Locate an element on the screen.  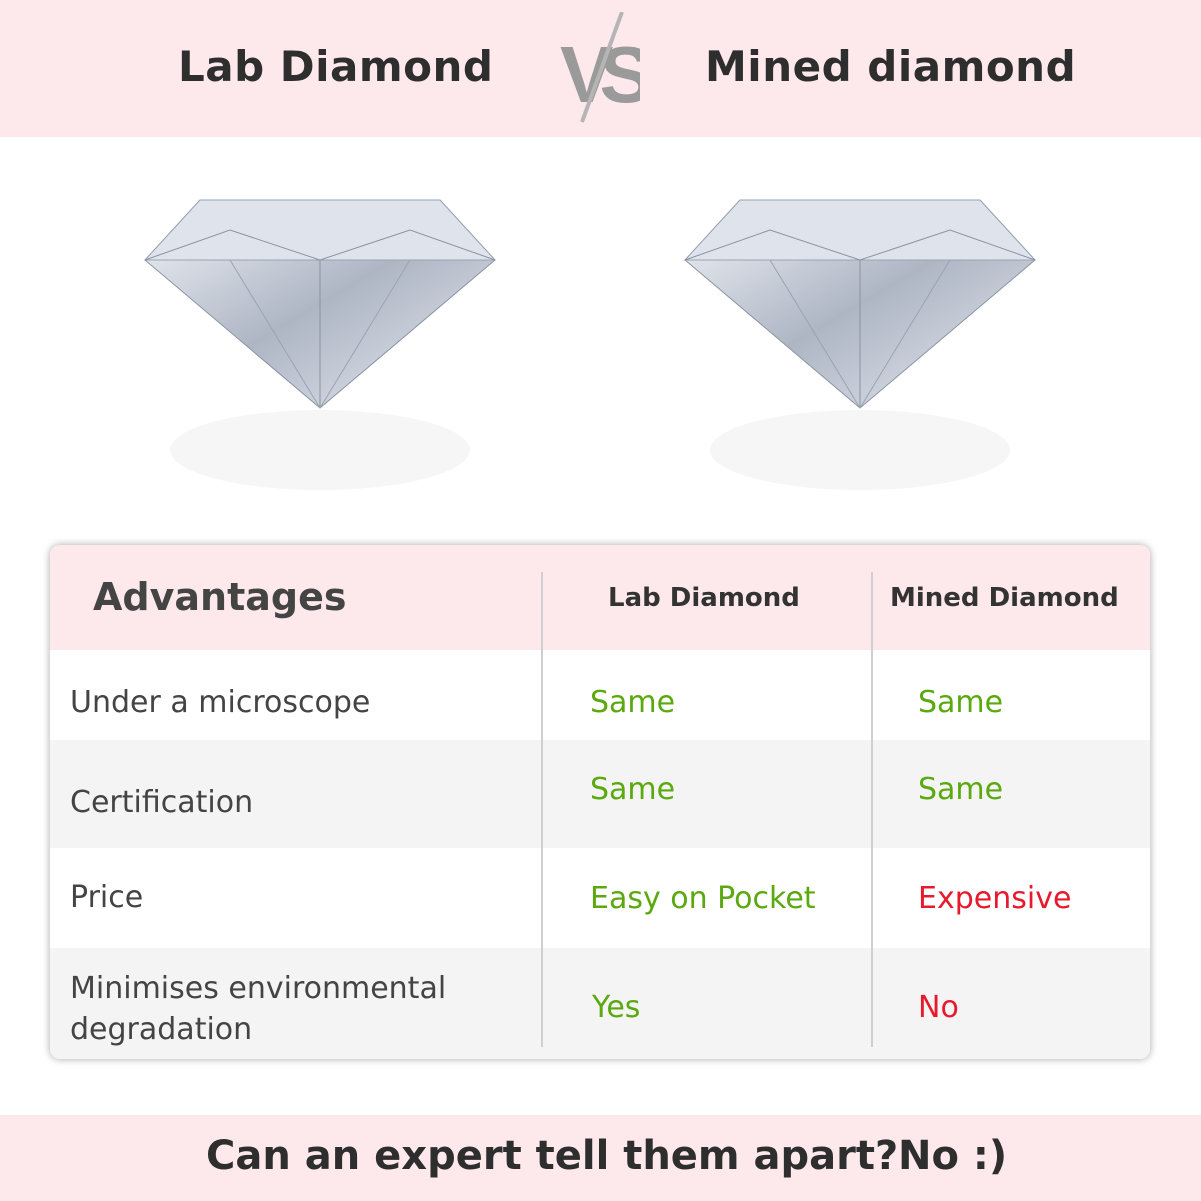
lab-diamond-image is located at coordinates (320, 344).